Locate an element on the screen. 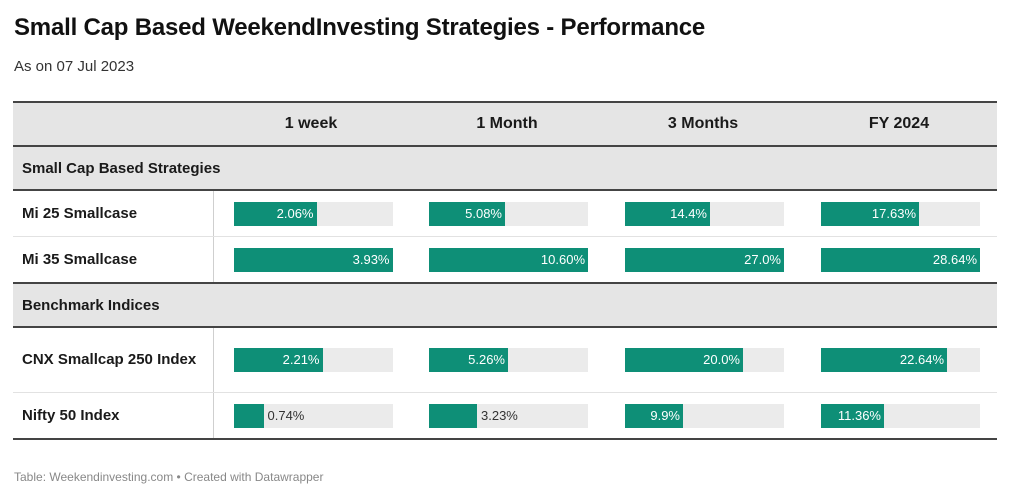  bar-track: 9.9% is located at coordinates (704, 415).